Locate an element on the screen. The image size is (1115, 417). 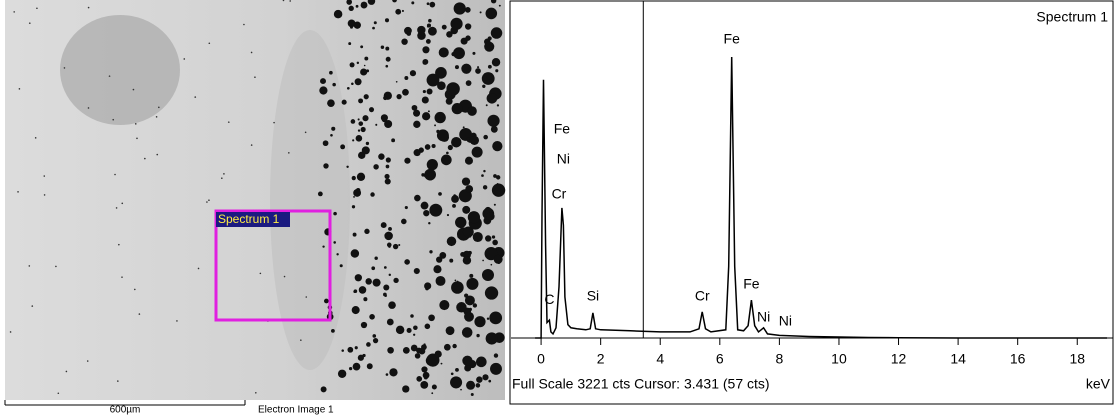
x-axis-label: keV is located at coordinates (1098, 384).